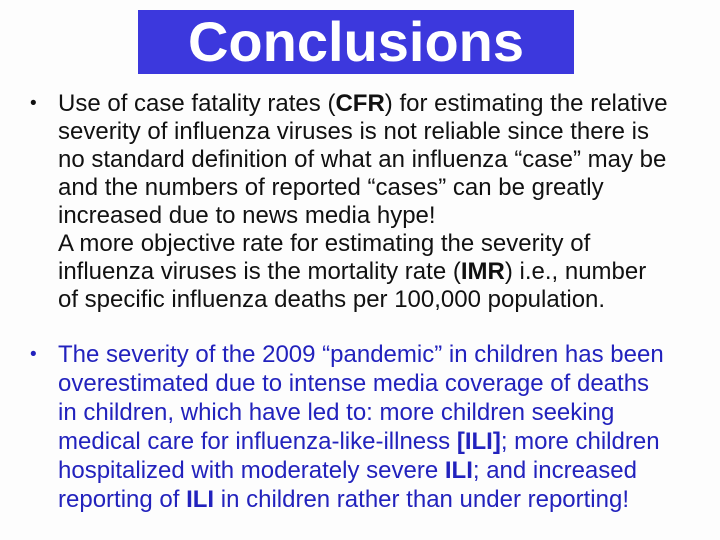 The width and height of the screenshot is (720, 540). Describe the element at coordinates (575, 271) in the screenshot. I see `text-segment: ) i.e., number` at that location.